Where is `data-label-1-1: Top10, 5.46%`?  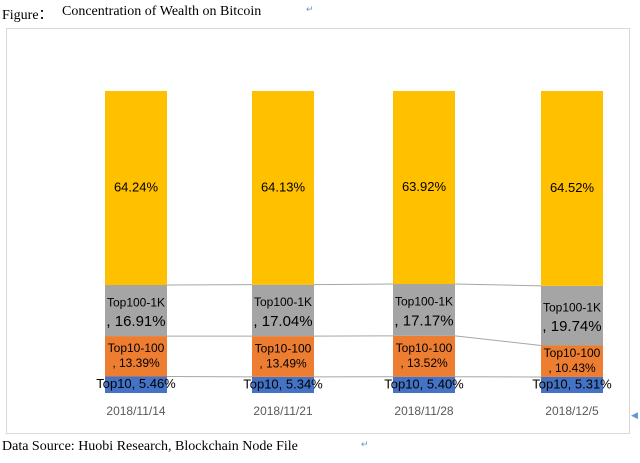
data-label-1-1: Top10, 5.46% is located at coordinates (136, 383).